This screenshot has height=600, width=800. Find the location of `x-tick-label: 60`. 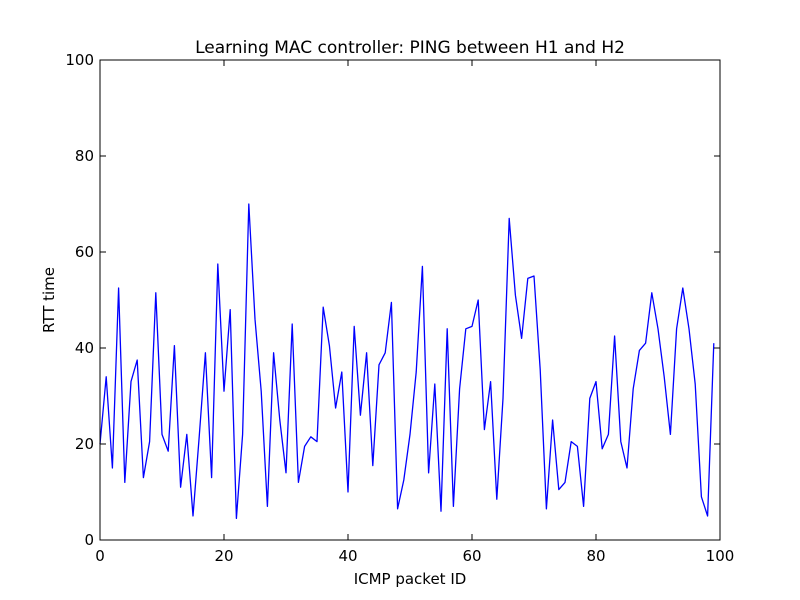

x-tick-label: 60 is located at coordinates (471, 556).